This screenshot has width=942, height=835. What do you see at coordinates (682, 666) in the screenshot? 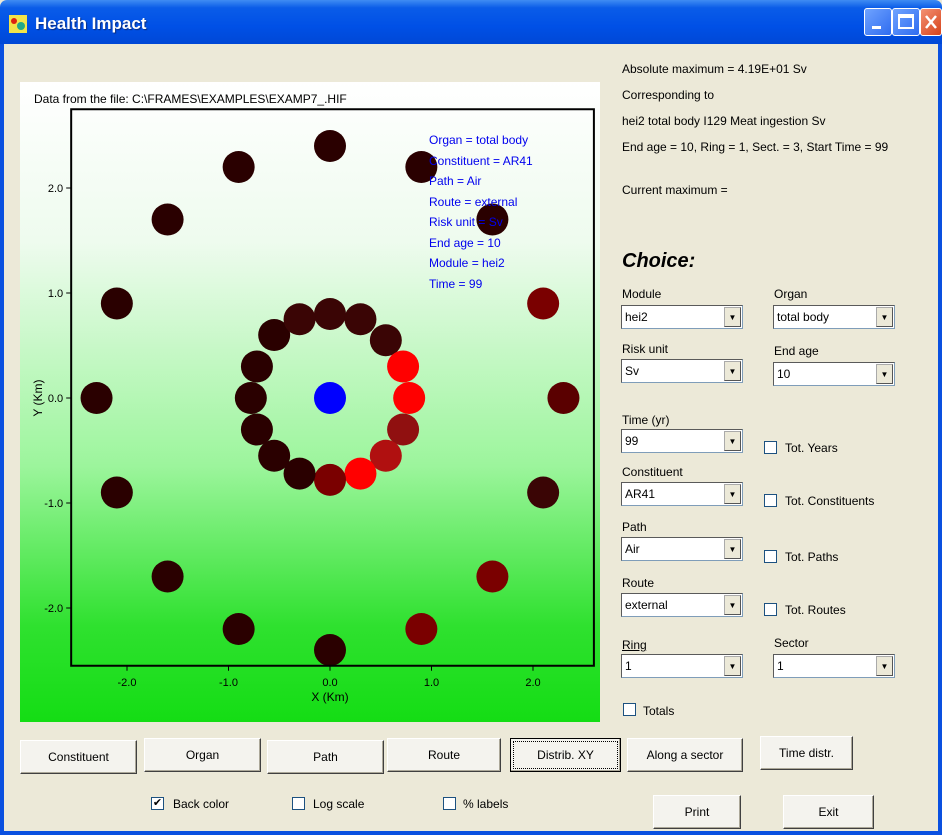
I see `ring-select: 1 ▼` at bounding box center [682, 666].